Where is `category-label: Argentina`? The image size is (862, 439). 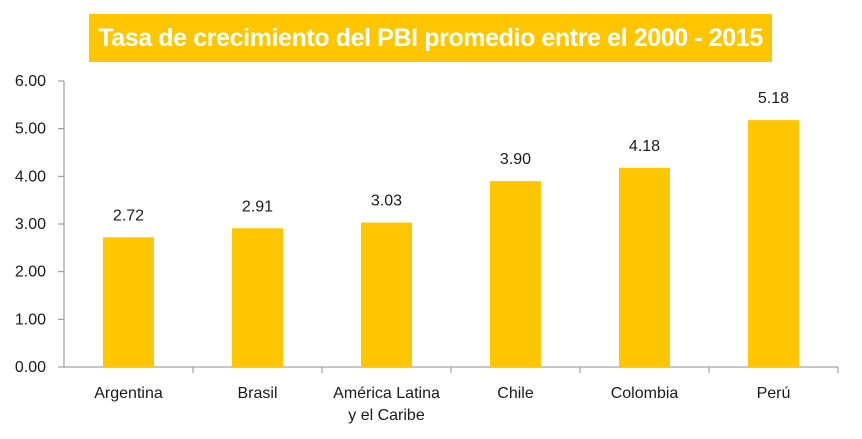 category-label: Argentina is located at coordinates (128, 393).